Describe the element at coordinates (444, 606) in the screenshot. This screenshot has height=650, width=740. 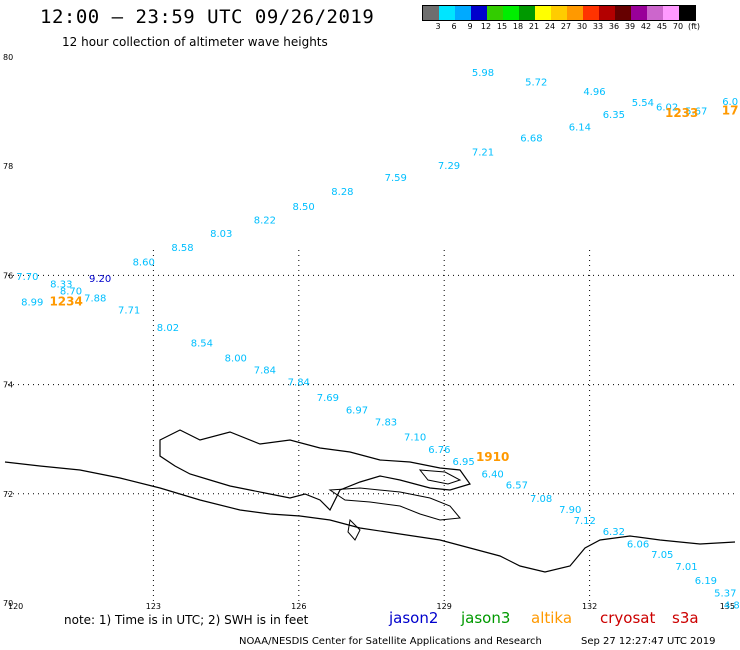
I see `longitude-tick-label: 129` at that location.